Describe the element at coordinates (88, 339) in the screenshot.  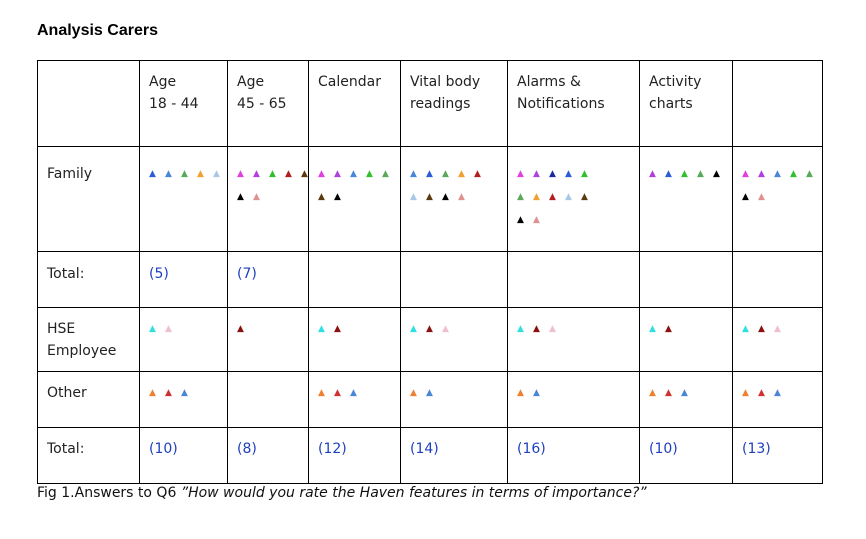
I see `row-label: HSE Employee` at that location.